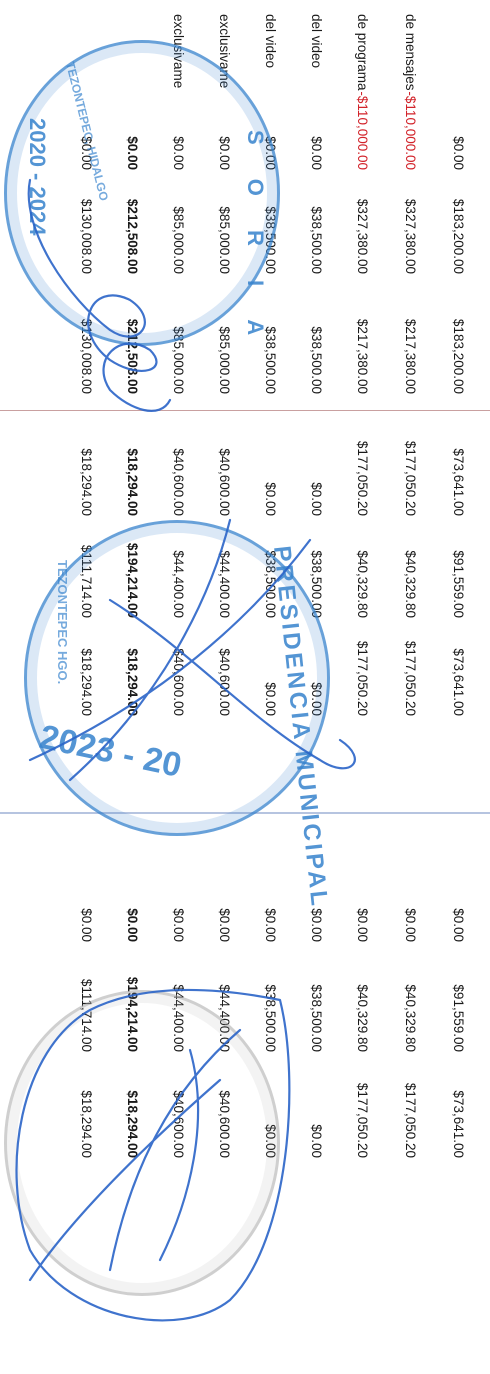 This screenshot has height=1374, width=490. What do you see at coordinates (192, 650) in the screenshot?
I see `signature-middle` at bounding box center [192, 650].